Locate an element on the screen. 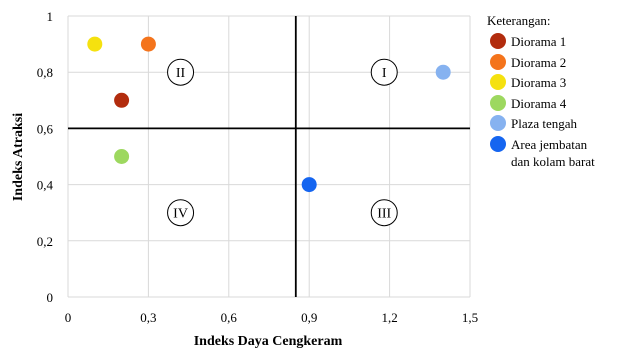 The image size is (617, 353). legend-item: Plaza tengah is located at coordinates (541, 123).